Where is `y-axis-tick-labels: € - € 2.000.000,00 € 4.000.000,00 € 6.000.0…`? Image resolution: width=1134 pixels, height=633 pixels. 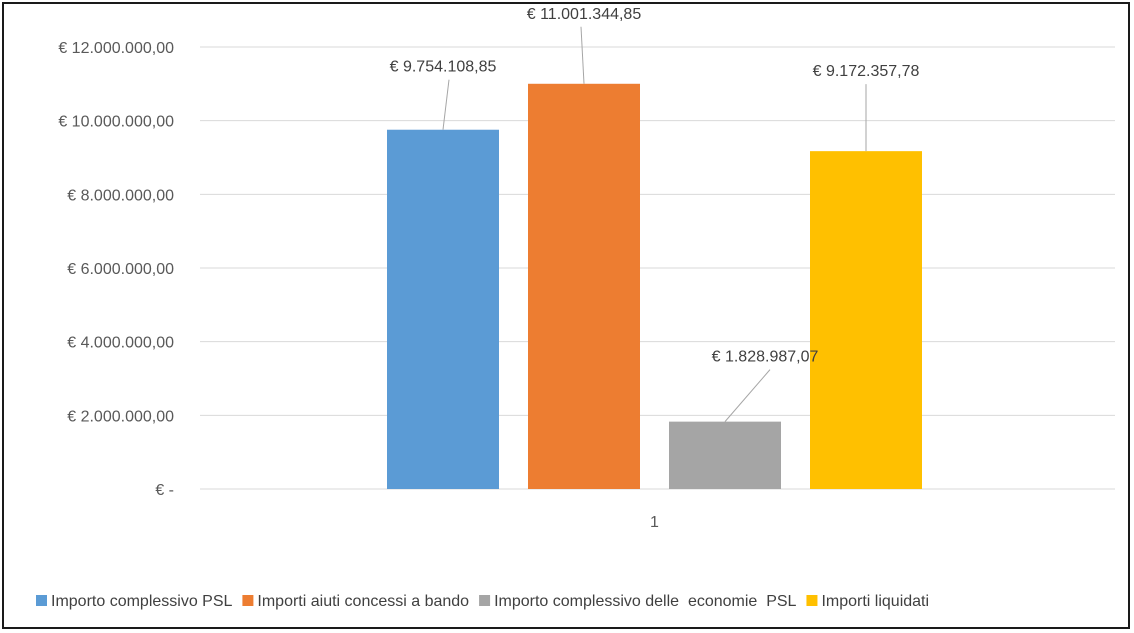 y-axis-tick-labels: € - € 2.000.000,00 € 4.000.000,00 € 6.000.0… is located at coordinates (116, 269).